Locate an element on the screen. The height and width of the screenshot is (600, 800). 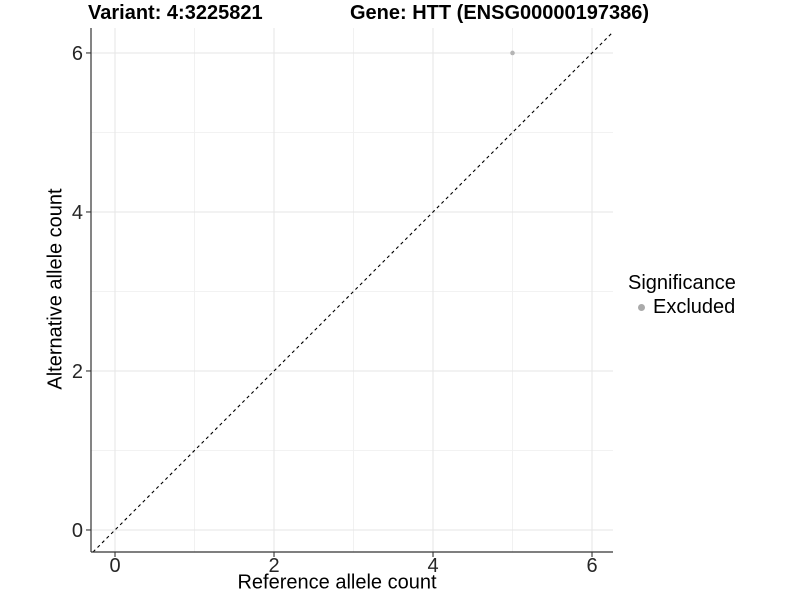
x-tick-label: 0 is located at coordinates (114, 566).